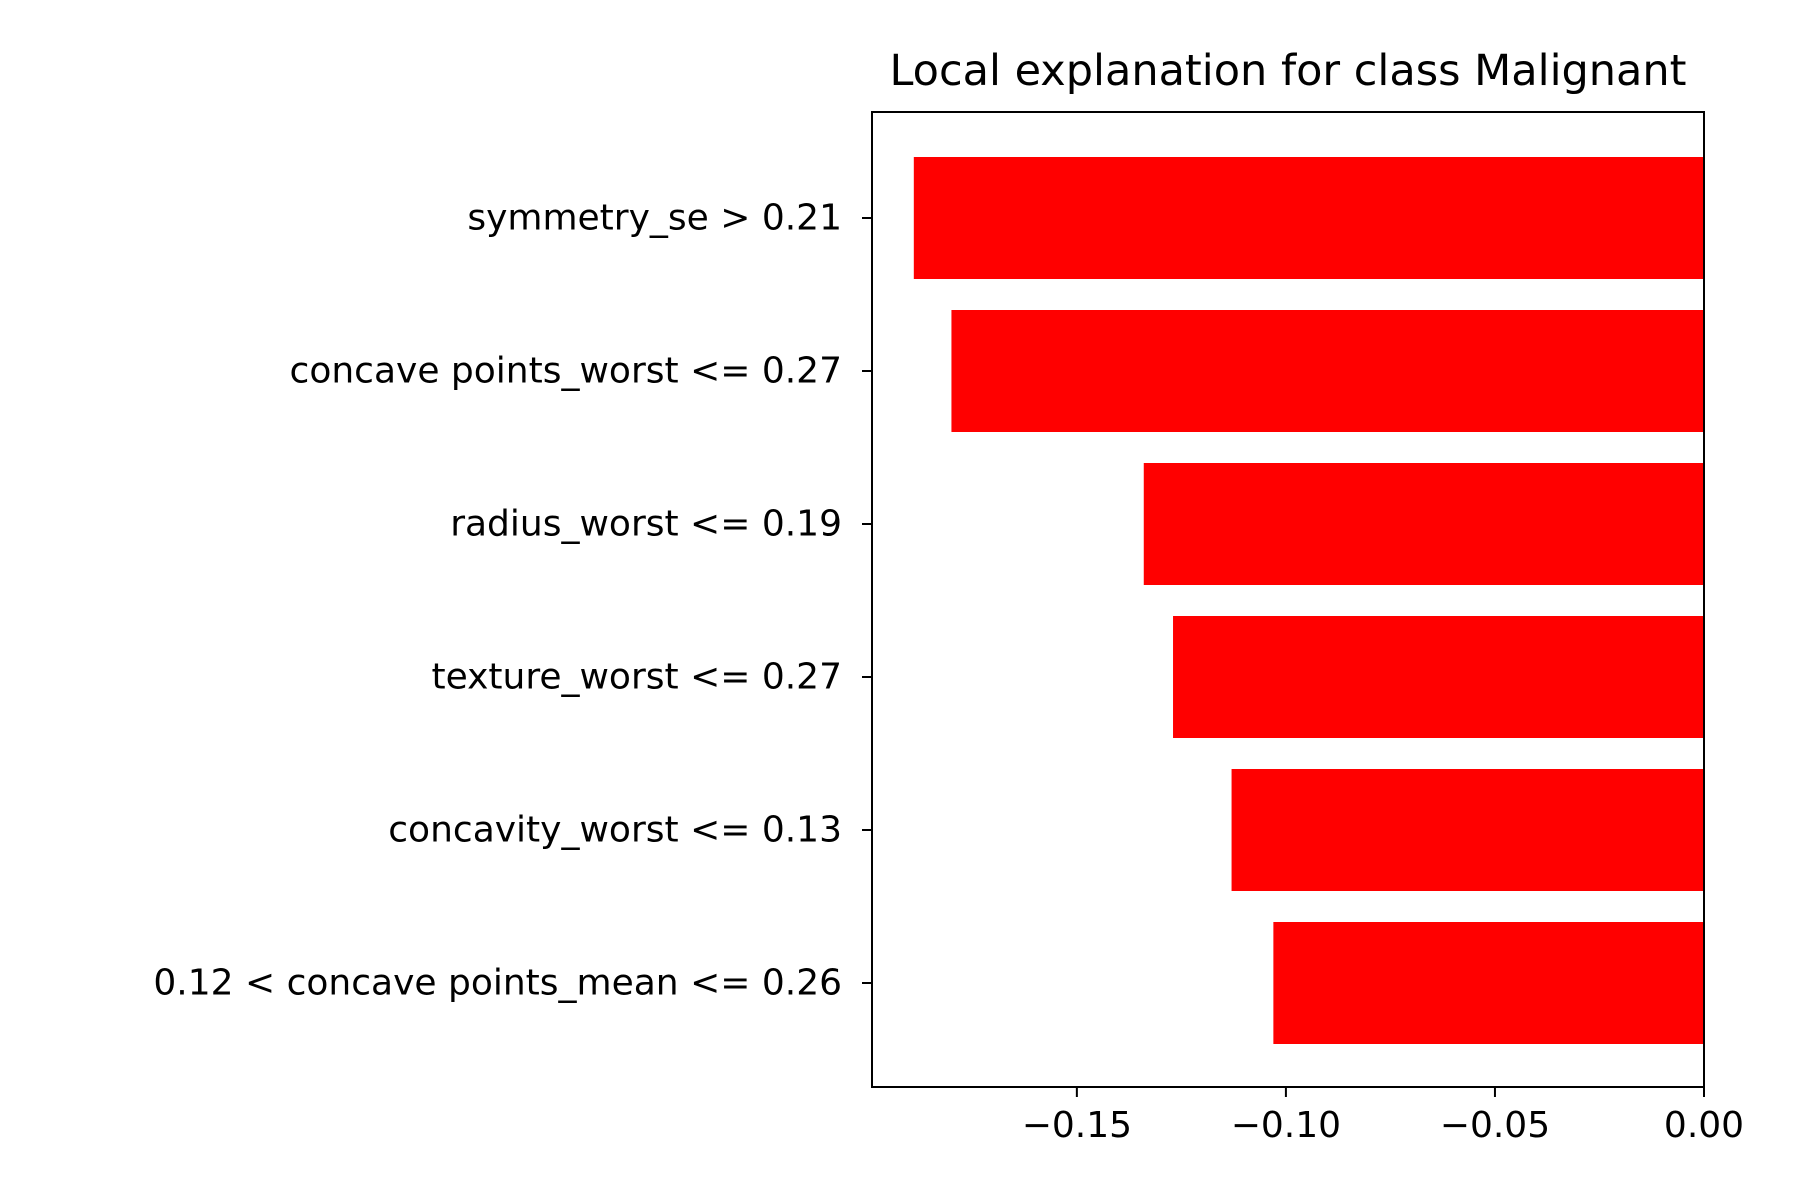  What do you see at coordinates (1704, 1125) in the screenshot?
I see `x-tick-label-3: 0.00` at bounding box center [1704, 1125].